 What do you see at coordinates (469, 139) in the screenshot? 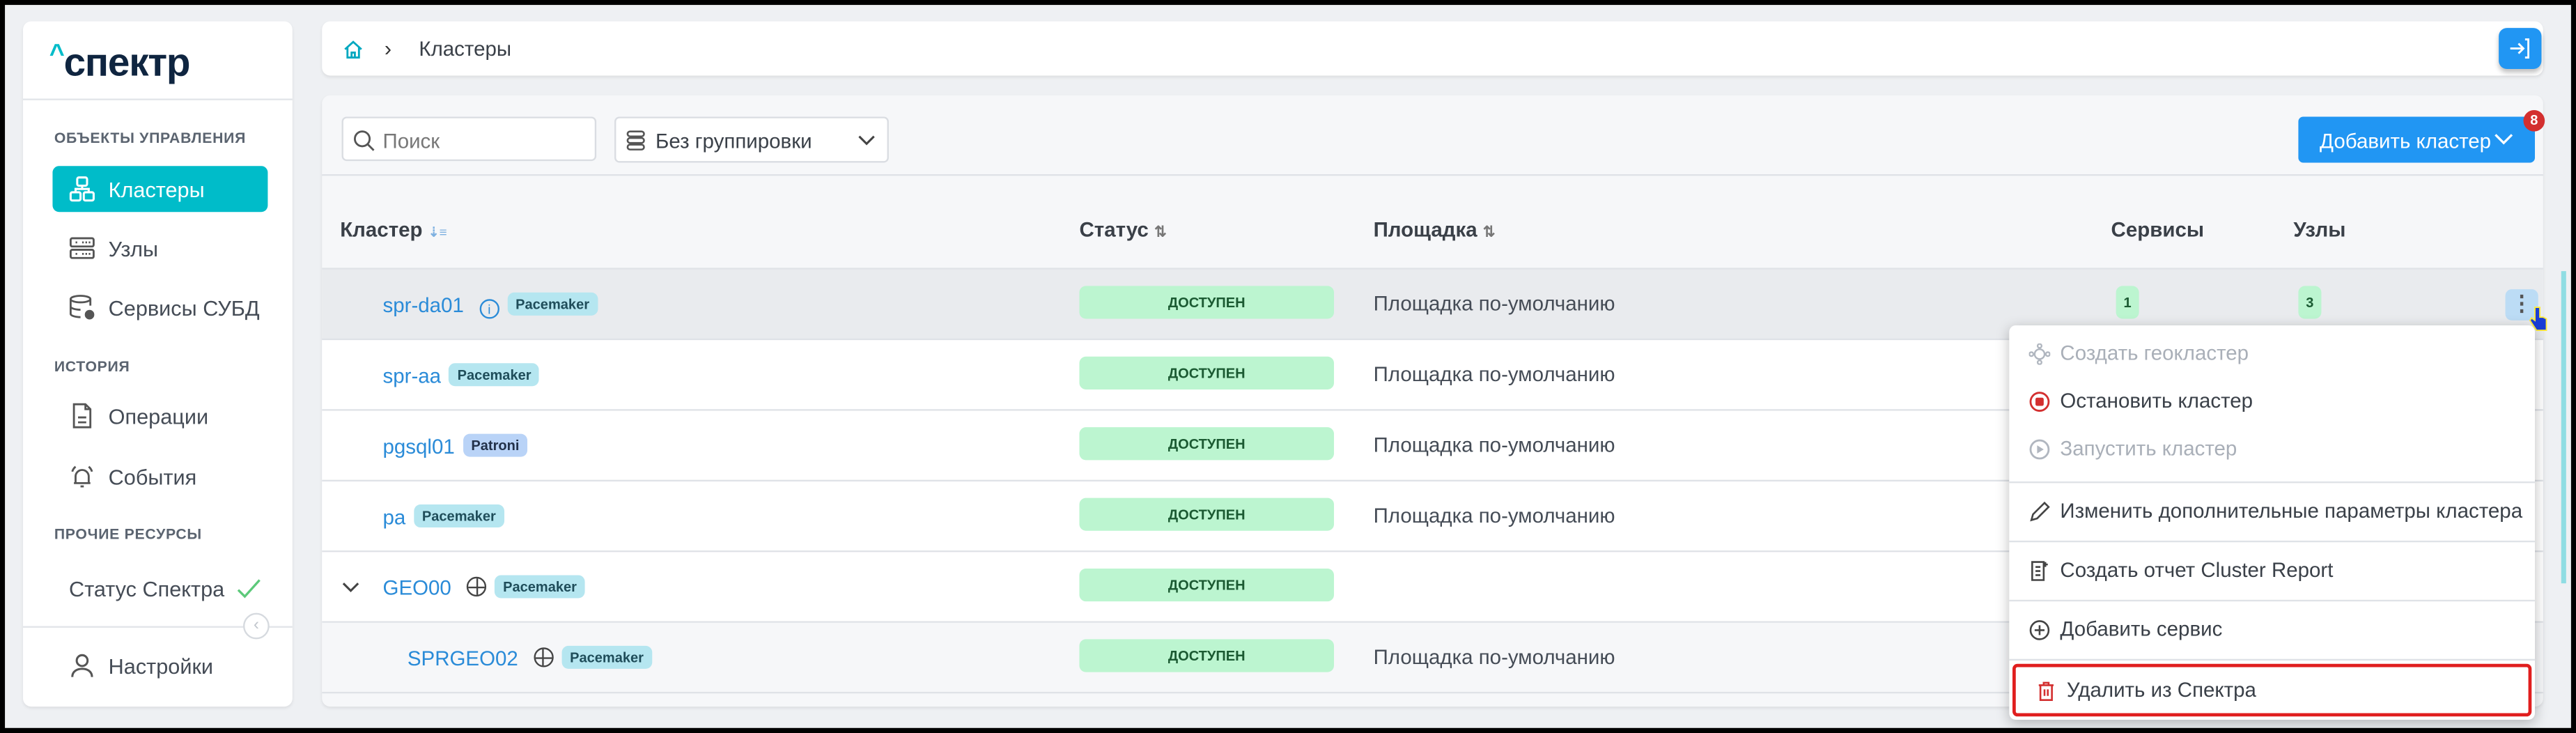
I see `search-input: Поиск` at bounding box center [469, 139].